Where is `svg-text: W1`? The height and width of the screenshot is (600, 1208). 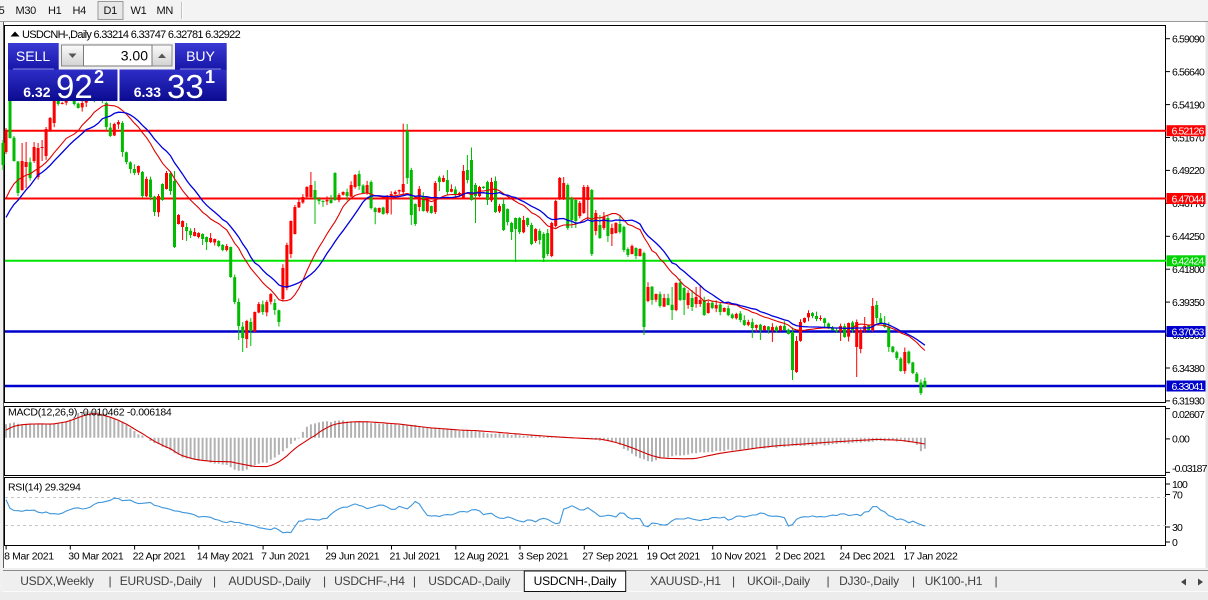 svg-text: W1 is located at coordinates (139, 11).